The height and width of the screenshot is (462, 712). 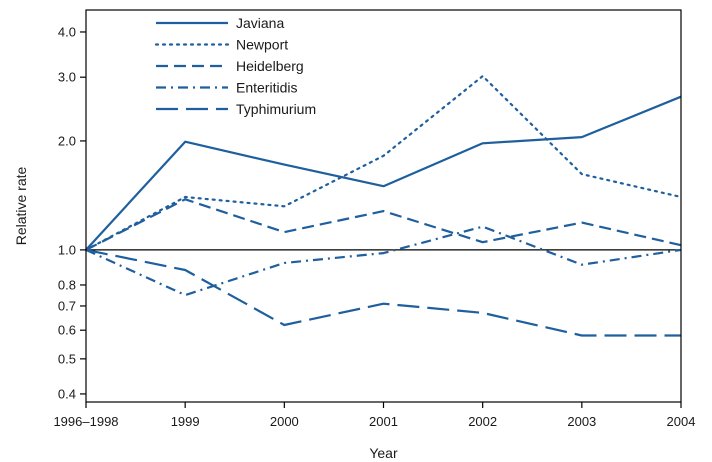 What do you see at coordinates (72, 212) in the screenshot?
I see `y-axis-ticks: 0.4 0.5 0.6 0.7 0.8 1.0 2.0 3.0 4.0` at bounding box center [72, 212].